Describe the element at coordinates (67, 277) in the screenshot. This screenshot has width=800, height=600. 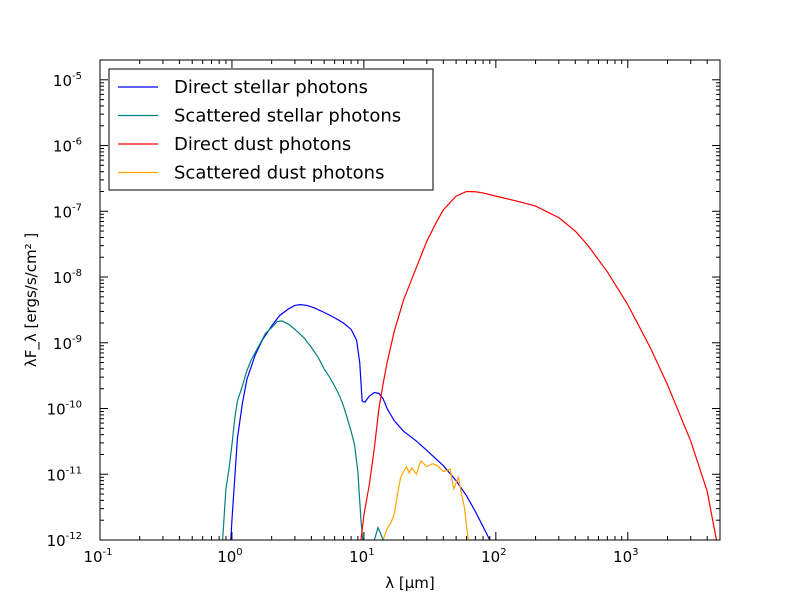
I see `y-tick-label: 10⁻⁸` at that location.